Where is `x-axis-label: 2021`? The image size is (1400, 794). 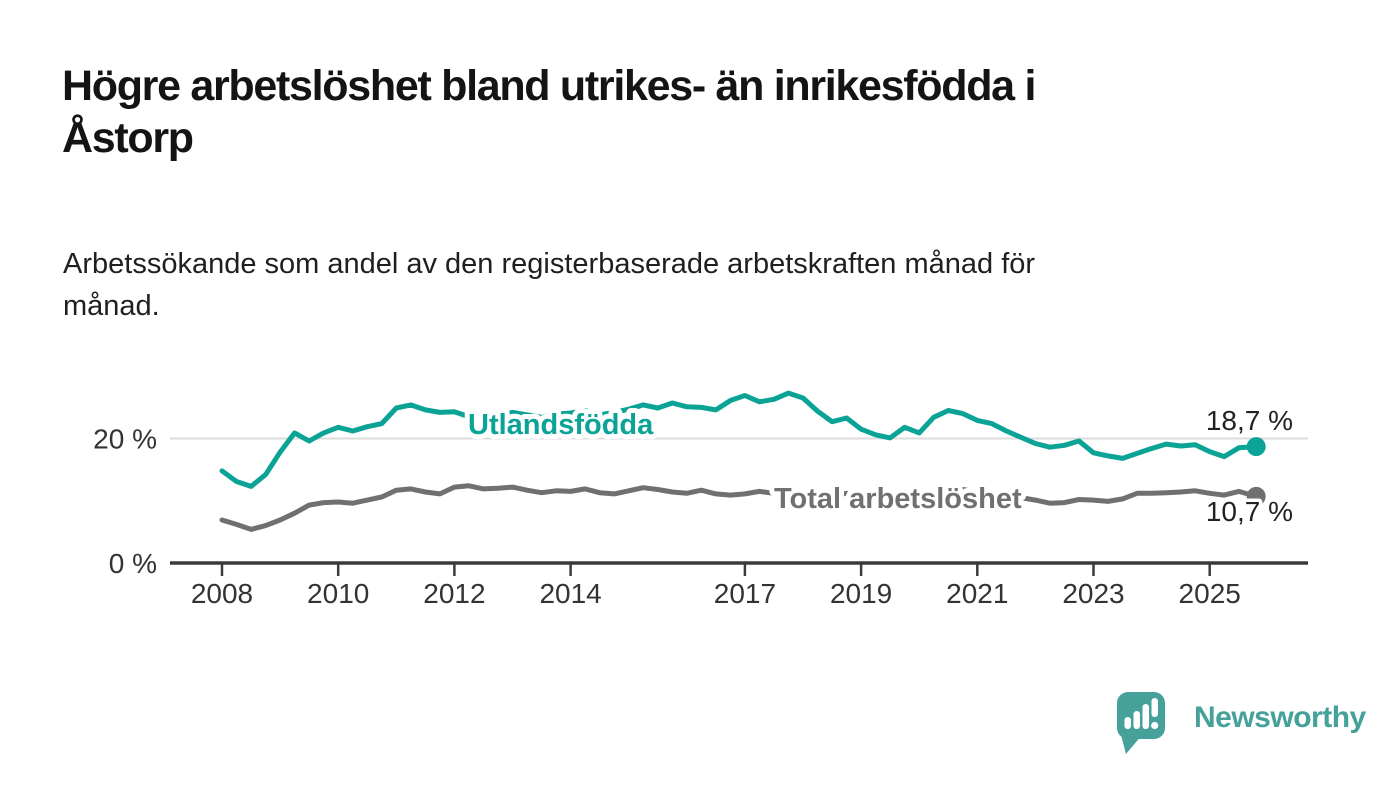
x-axis-label: 2021 is located at coordinates (977, 593).